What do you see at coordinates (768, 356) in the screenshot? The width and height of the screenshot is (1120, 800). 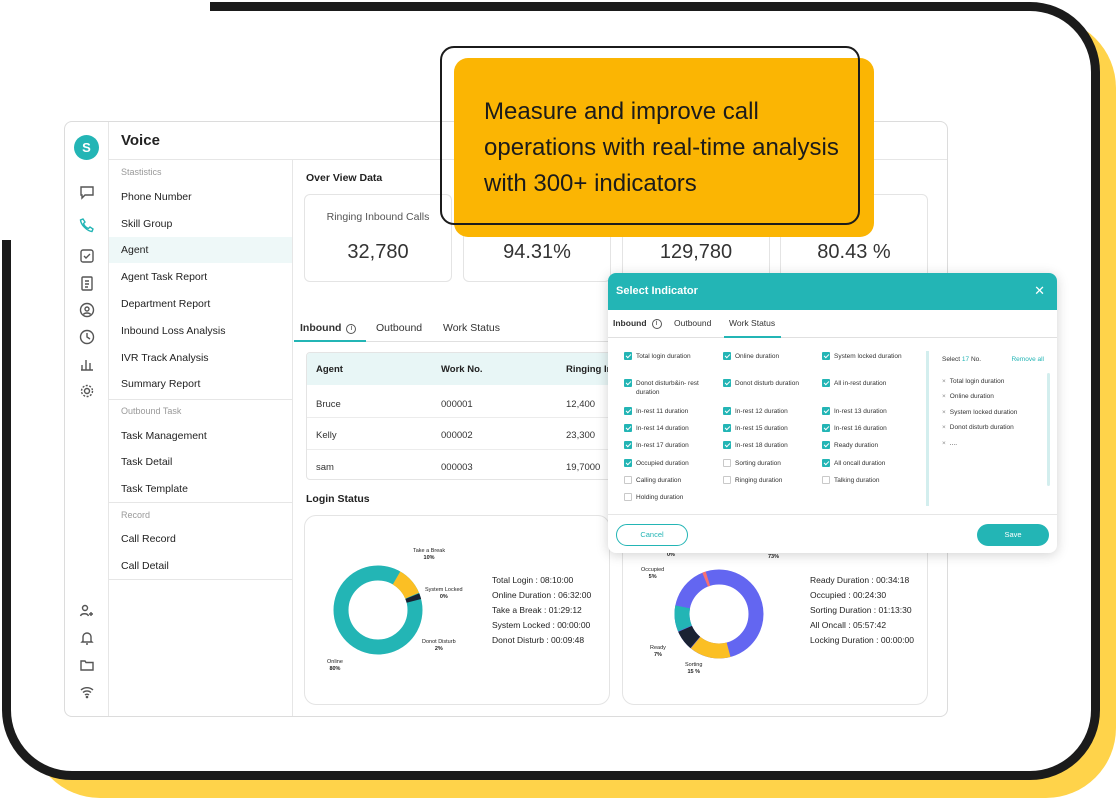 I see `indicator-checkbox: Online duration` at bounding box center [768, 356].